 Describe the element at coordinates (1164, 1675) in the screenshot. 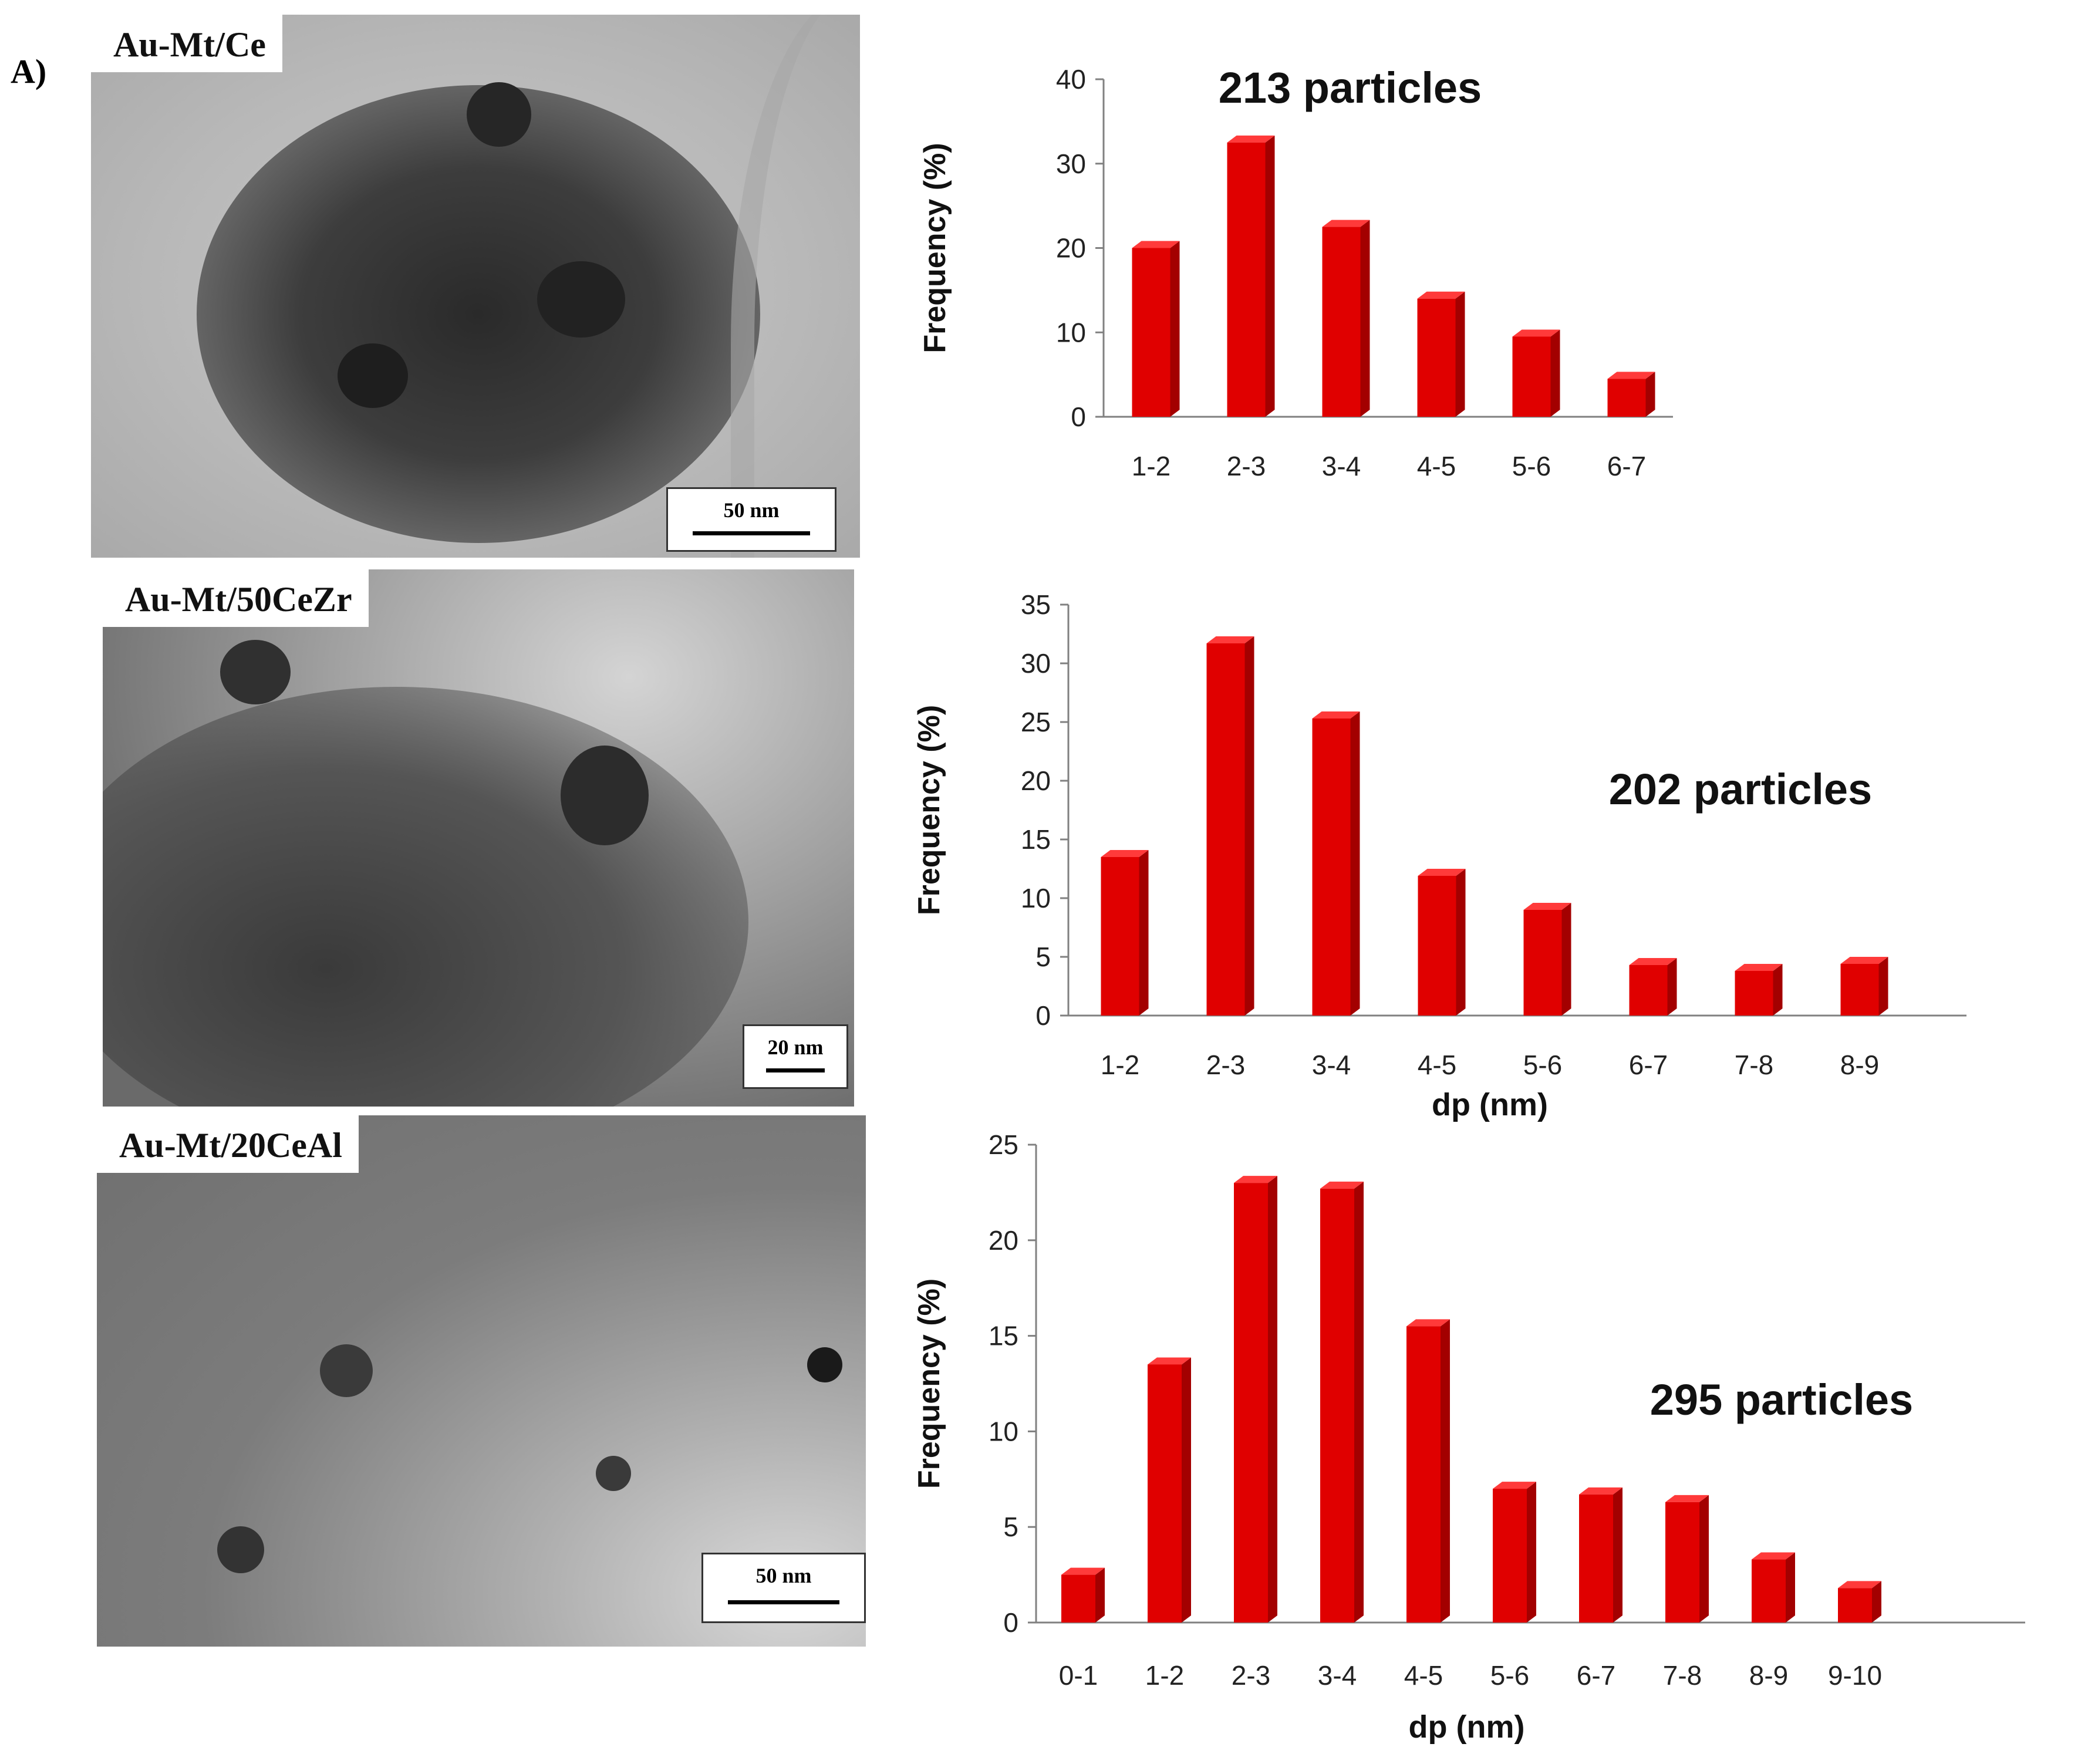

I see `x-tick-label: 1-2` at that location.